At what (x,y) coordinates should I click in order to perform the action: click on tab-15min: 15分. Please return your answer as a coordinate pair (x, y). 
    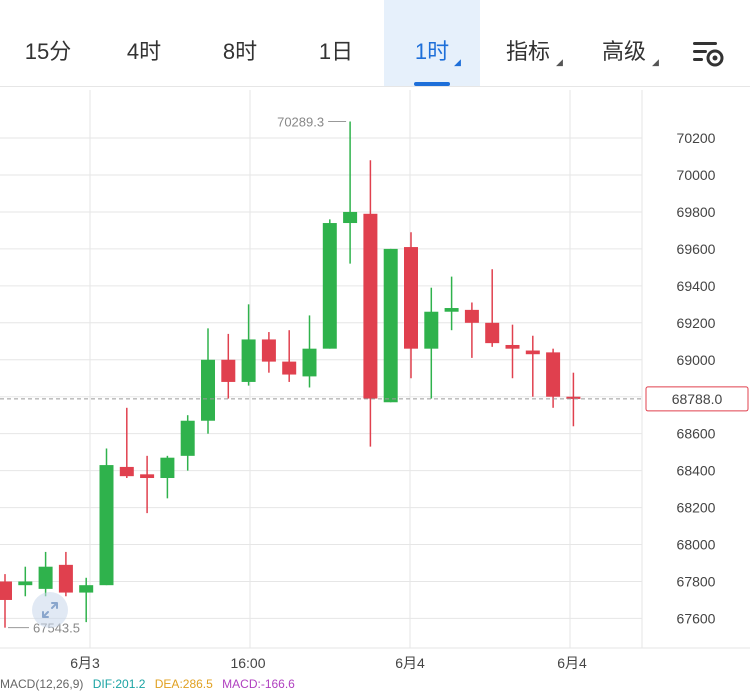
    Looking at the image, I should click on (48, 43).